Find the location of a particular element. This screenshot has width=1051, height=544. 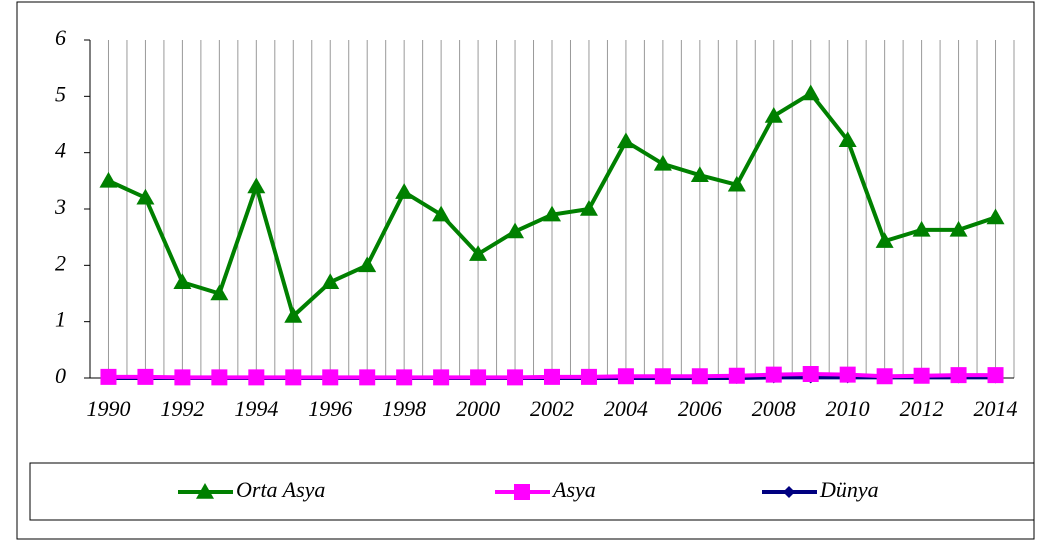

legend-label: Orta Asya is located at coordinates (280, 489).